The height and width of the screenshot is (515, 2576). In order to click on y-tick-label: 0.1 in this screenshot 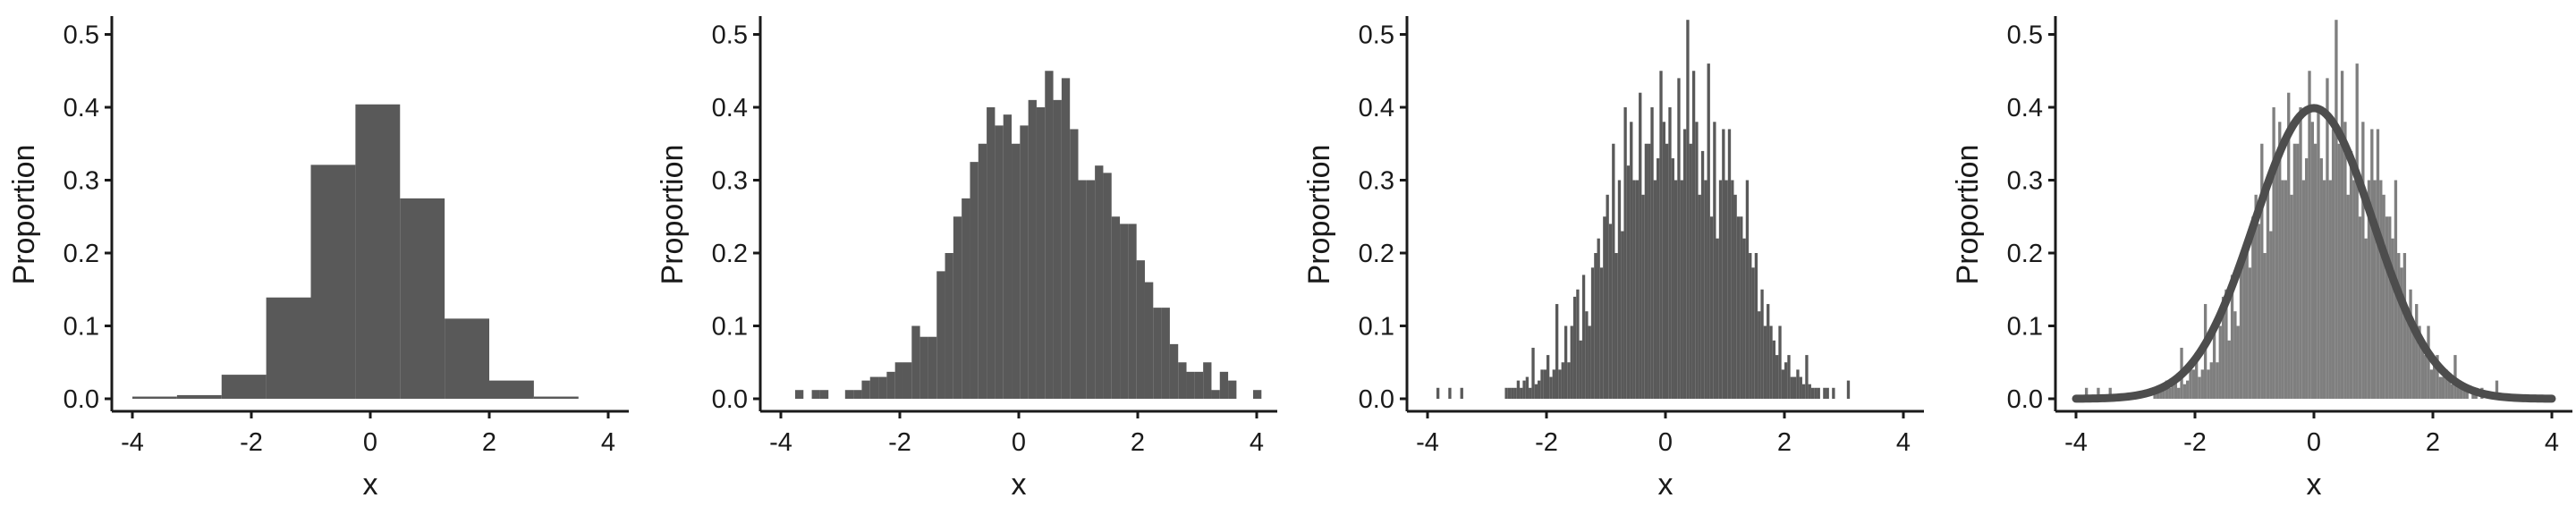, I will do `click(730, 327)`.